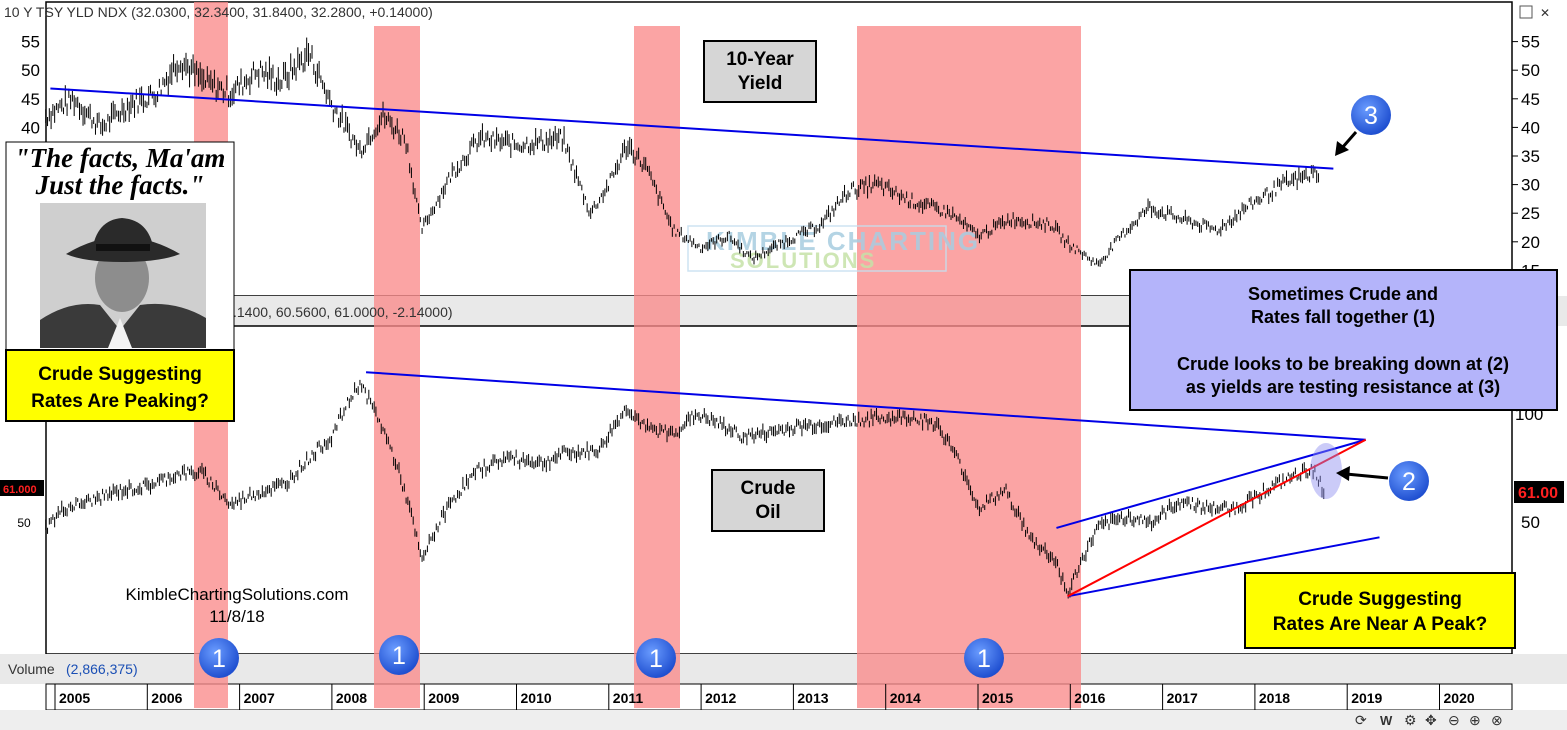  I want to click on left-yellow-callout: Crude Suggesting Rates Are Peaking?, so click(120, 385).